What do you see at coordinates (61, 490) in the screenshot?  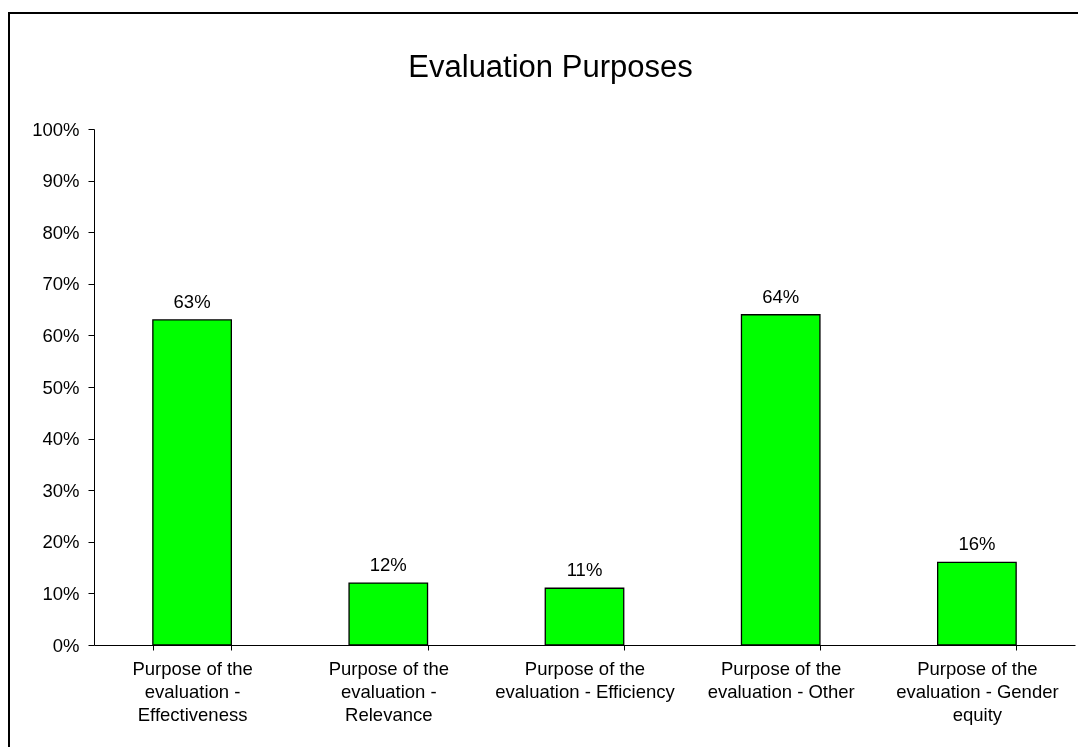 I see `y-tick-label: 30%` at bounding box center [61, 490].